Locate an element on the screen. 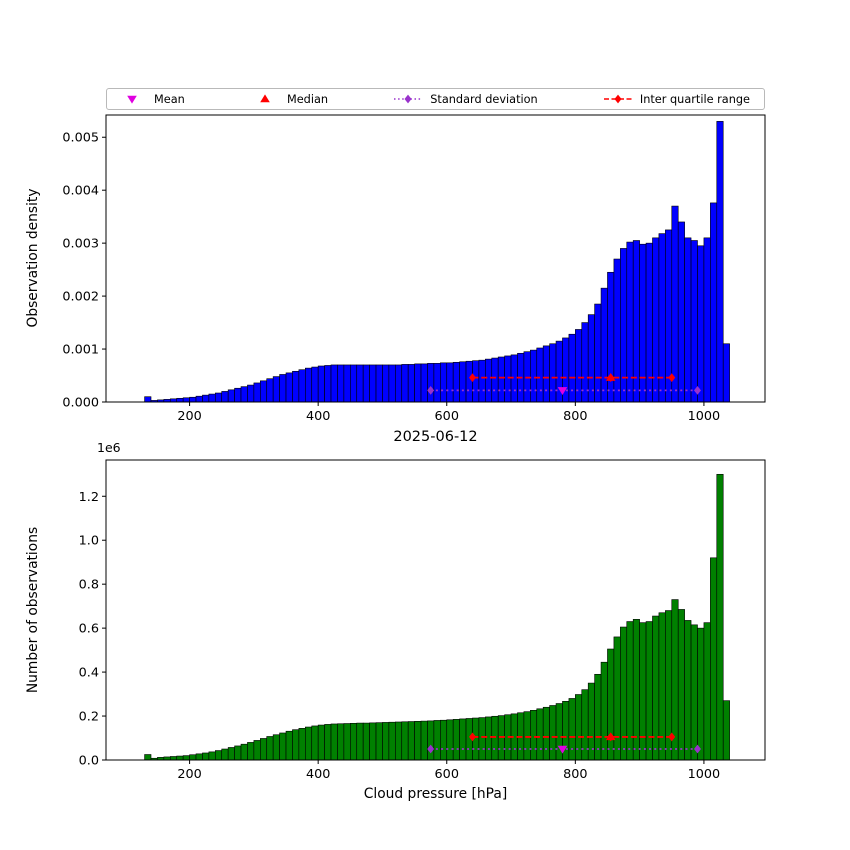 The height and width of the screenshot is (850, 850). x-tick-label: 200 is located at coordinates (189, 774).